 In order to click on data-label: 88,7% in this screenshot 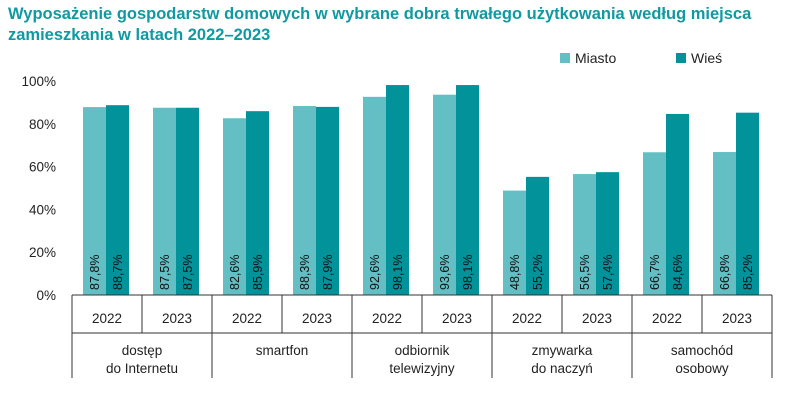, I will do `click(118, 272)`.